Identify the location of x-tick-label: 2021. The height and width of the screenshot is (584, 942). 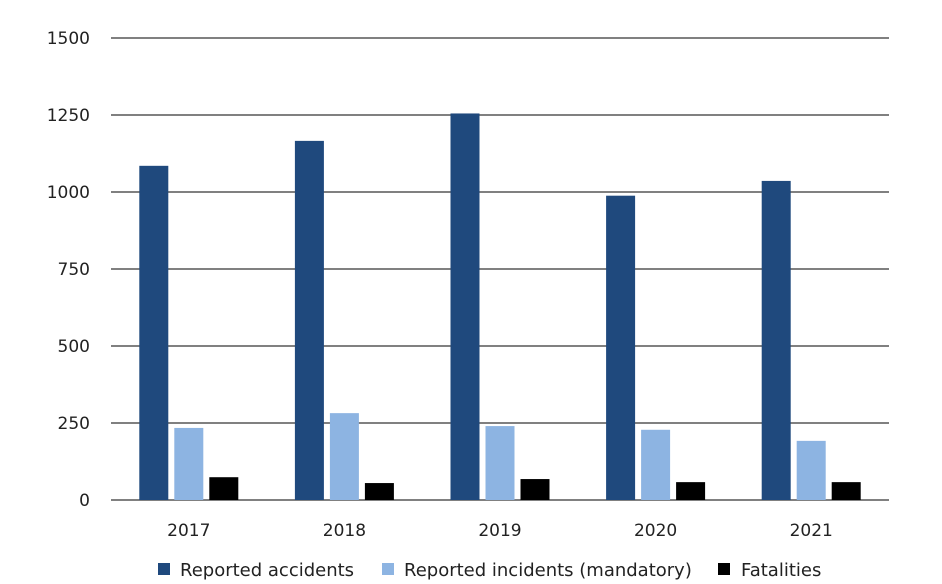
(811, 531).